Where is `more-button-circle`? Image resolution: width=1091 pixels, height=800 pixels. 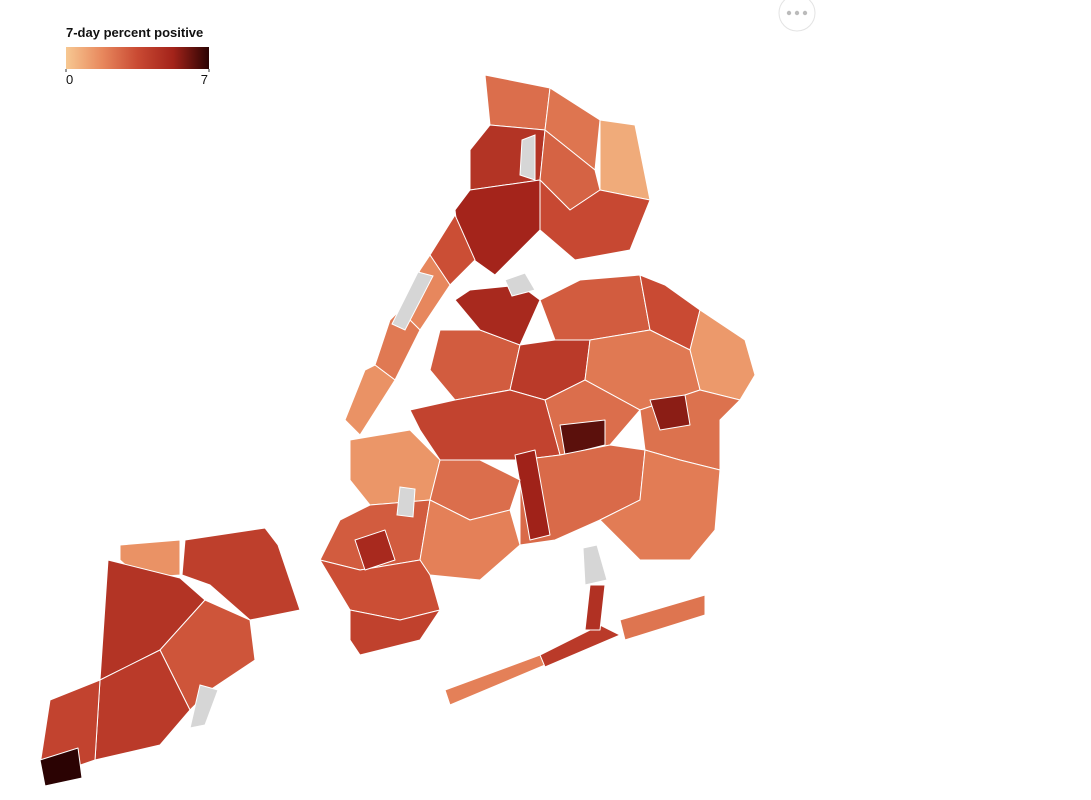 more-button-circle is located at coordinates (797, 16).